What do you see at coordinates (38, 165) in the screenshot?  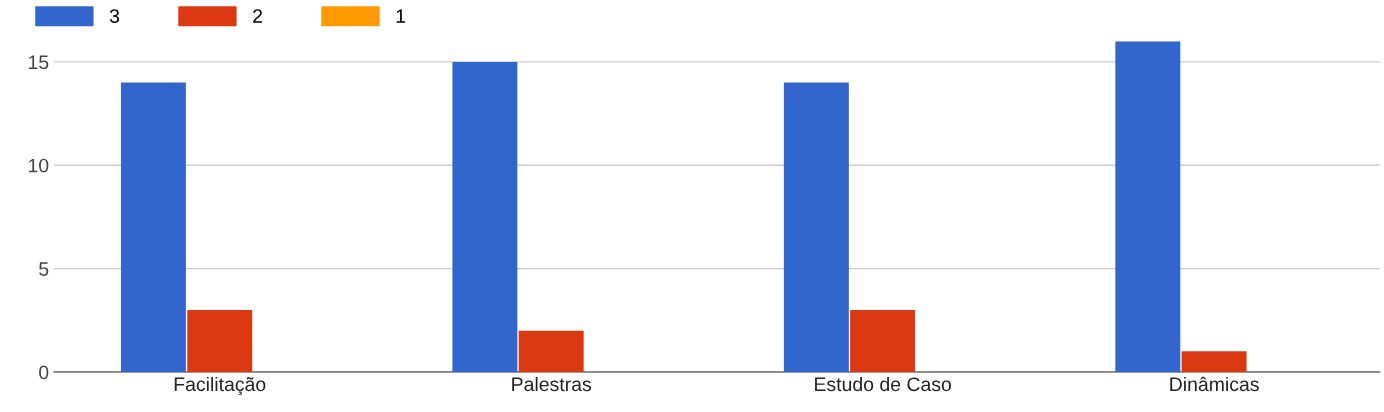 I see `y-tick-label: 10` at bounding box center [38, 165].